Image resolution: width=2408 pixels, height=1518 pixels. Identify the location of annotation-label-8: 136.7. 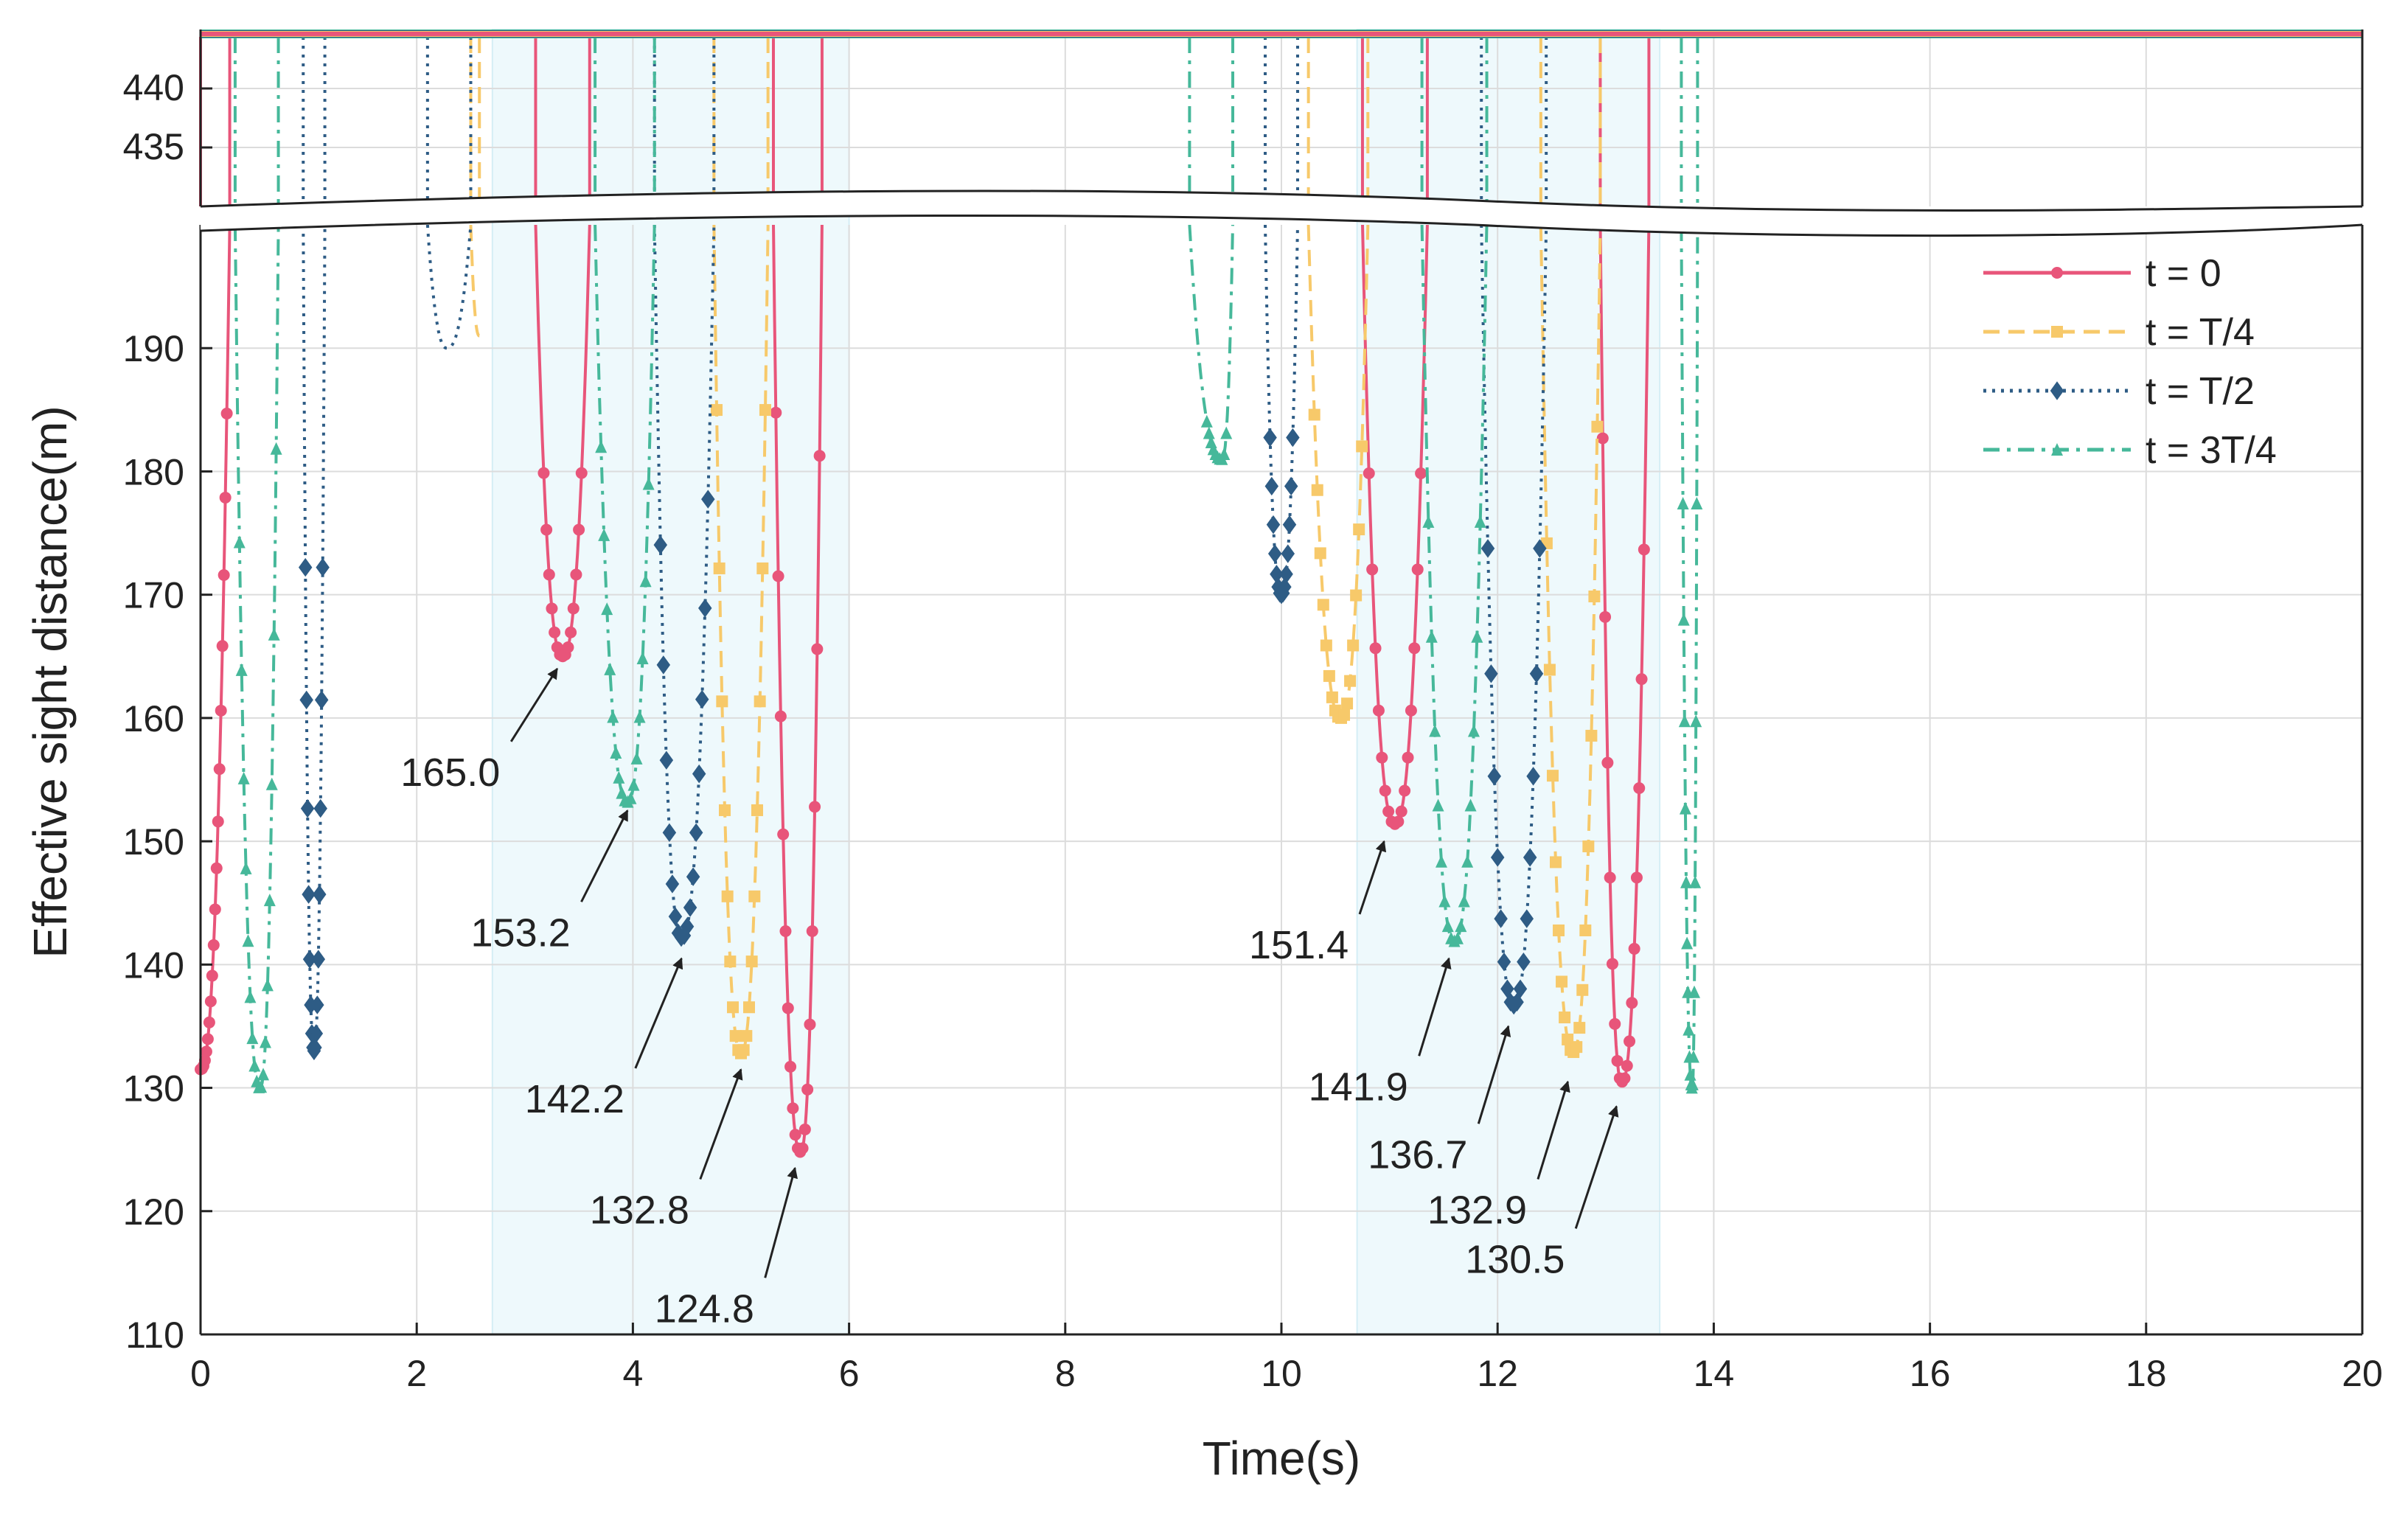
(1417, 1155).